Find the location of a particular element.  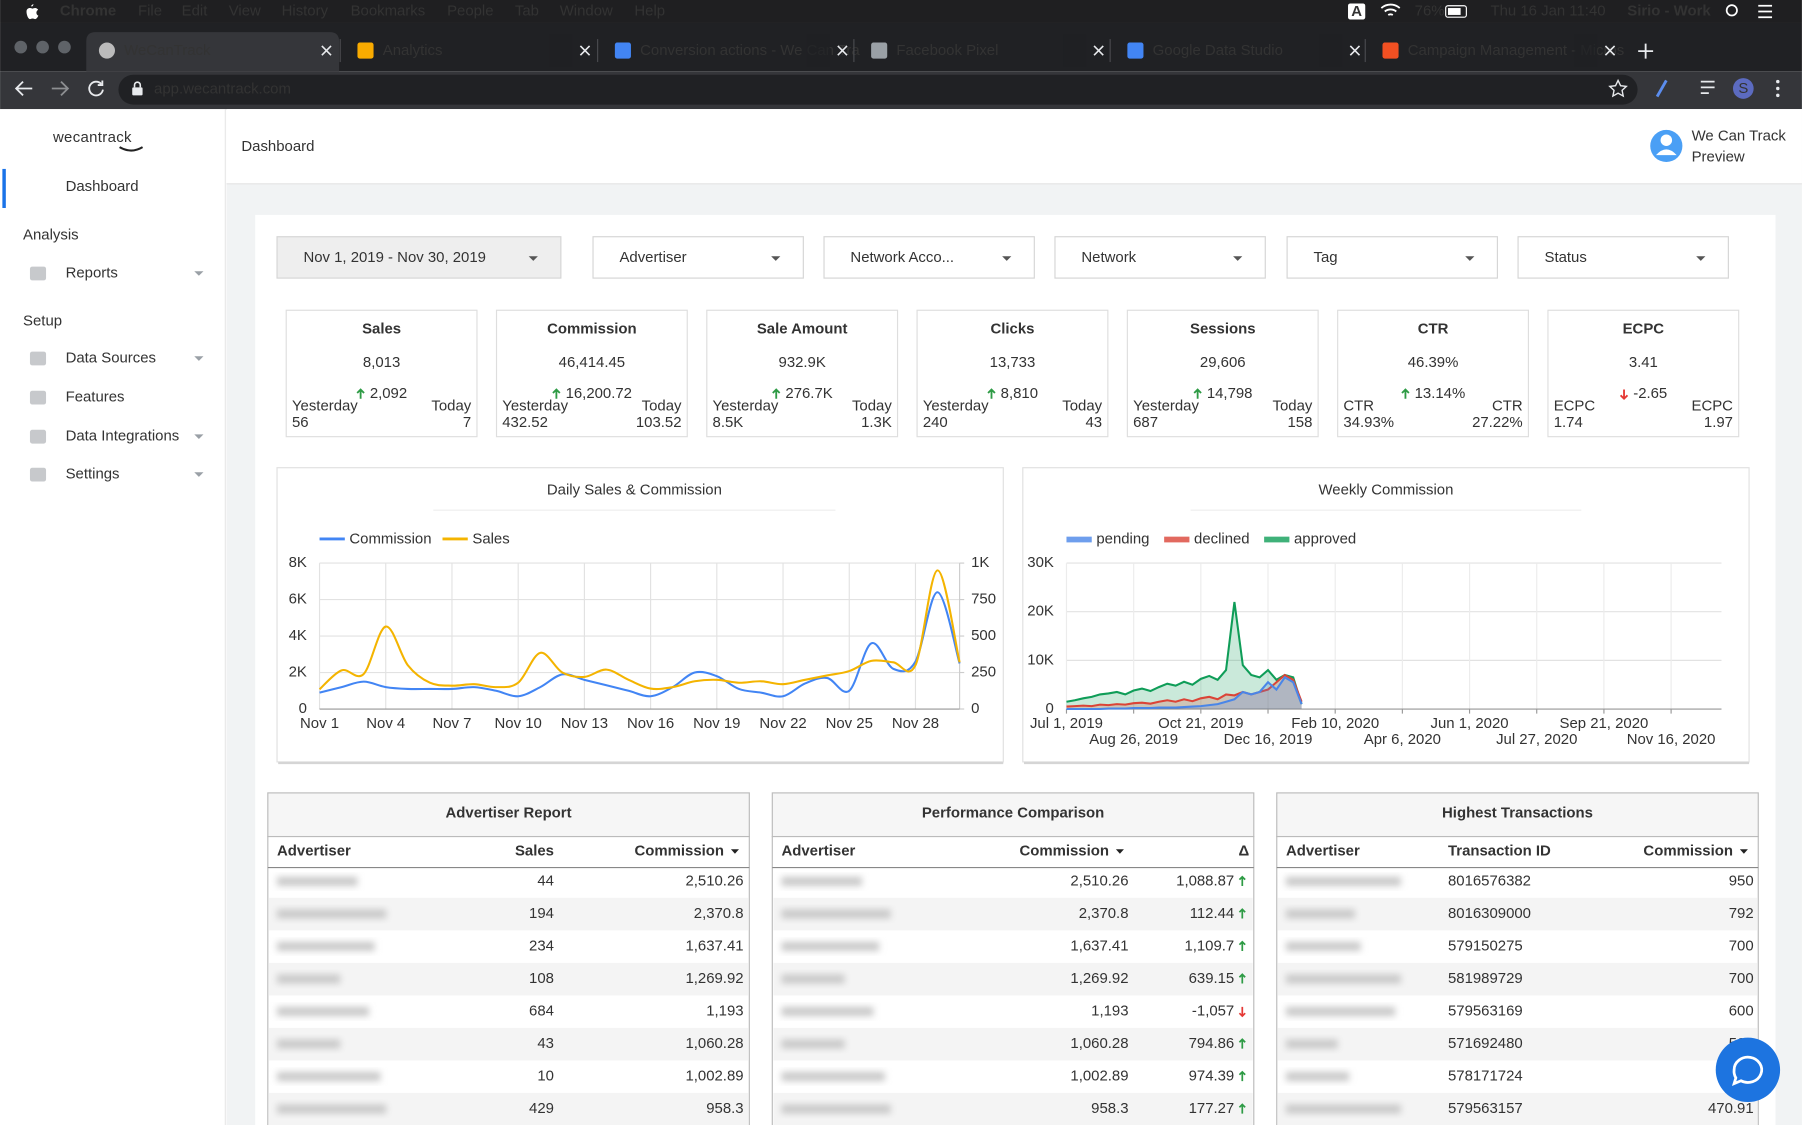

tab-title: Campaign Management - Micros is located at coordinates (1516, 50).